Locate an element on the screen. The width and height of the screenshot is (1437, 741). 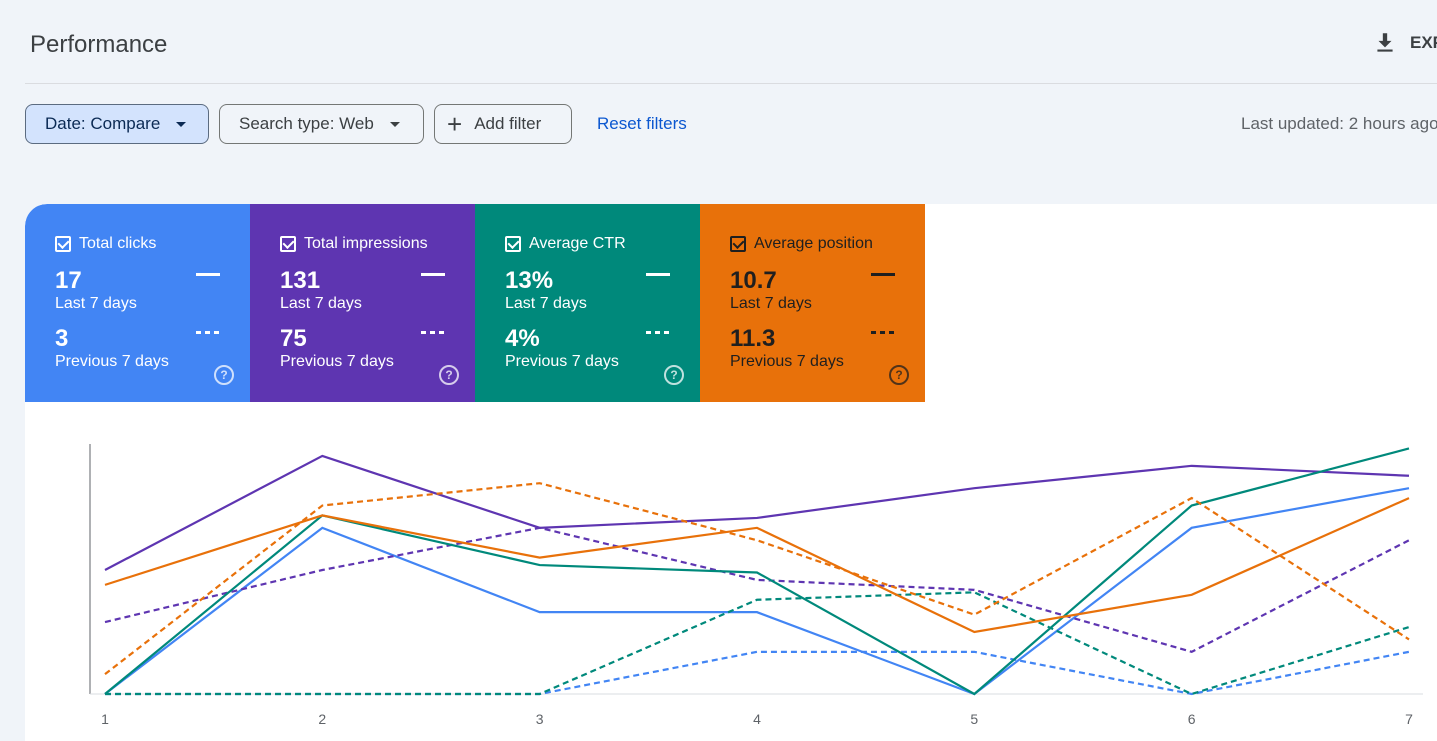
card-header: Average CTR is located at coordinates (565, 244).